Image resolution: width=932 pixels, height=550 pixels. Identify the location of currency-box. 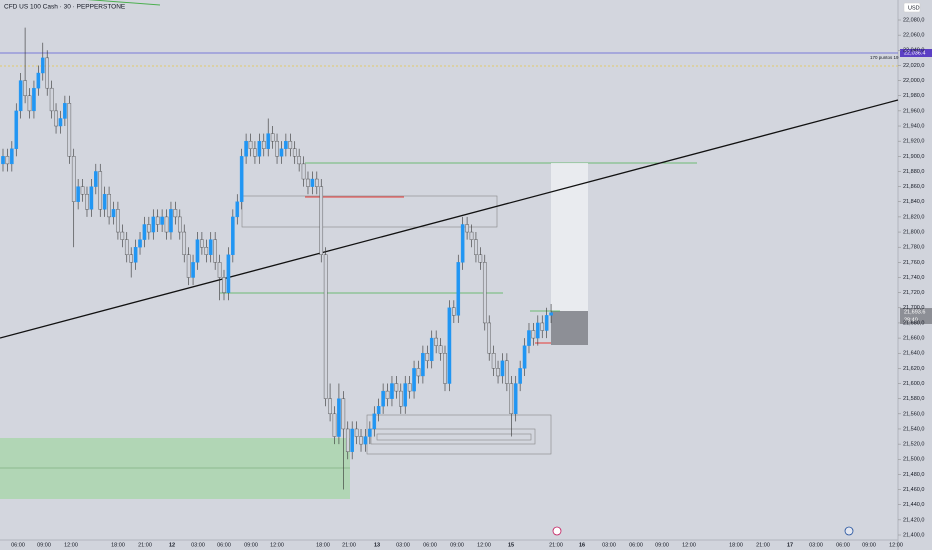
(912, 7).